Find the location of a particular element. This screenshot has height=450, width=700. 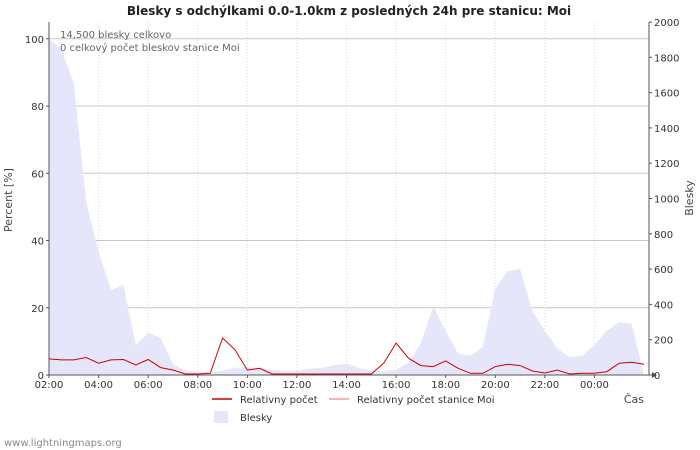

y-tick-label-right: 1600 is located at coordinates (666, 94).